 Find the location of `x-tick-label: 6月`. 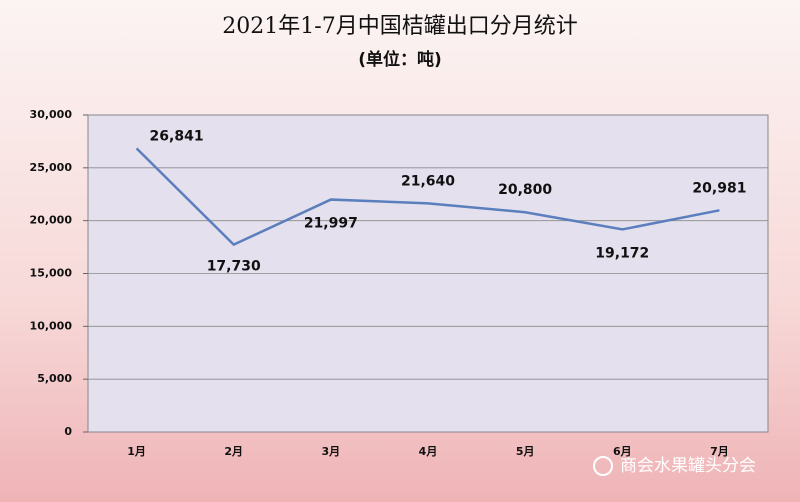

x-tick-label: 6月 is located at coordinates (622, 451).